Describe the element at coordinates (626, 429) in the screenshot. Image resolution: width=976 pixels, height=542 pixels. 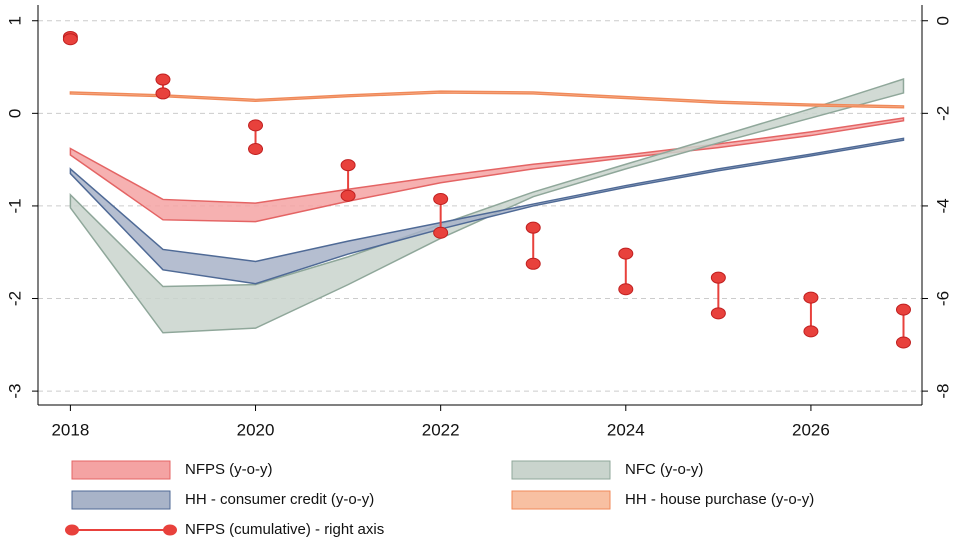
I see `x-tick-label: 2024` at that location.